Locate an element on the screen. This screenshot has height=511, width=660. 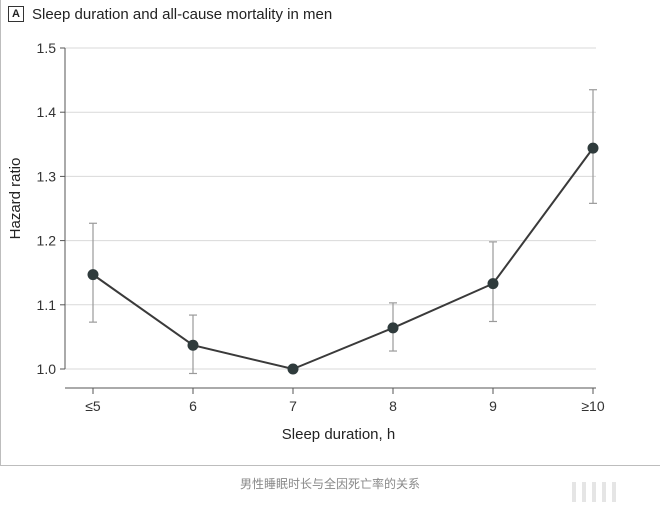
y-tick-label: 1.3 is located at coordinates (47, 176).